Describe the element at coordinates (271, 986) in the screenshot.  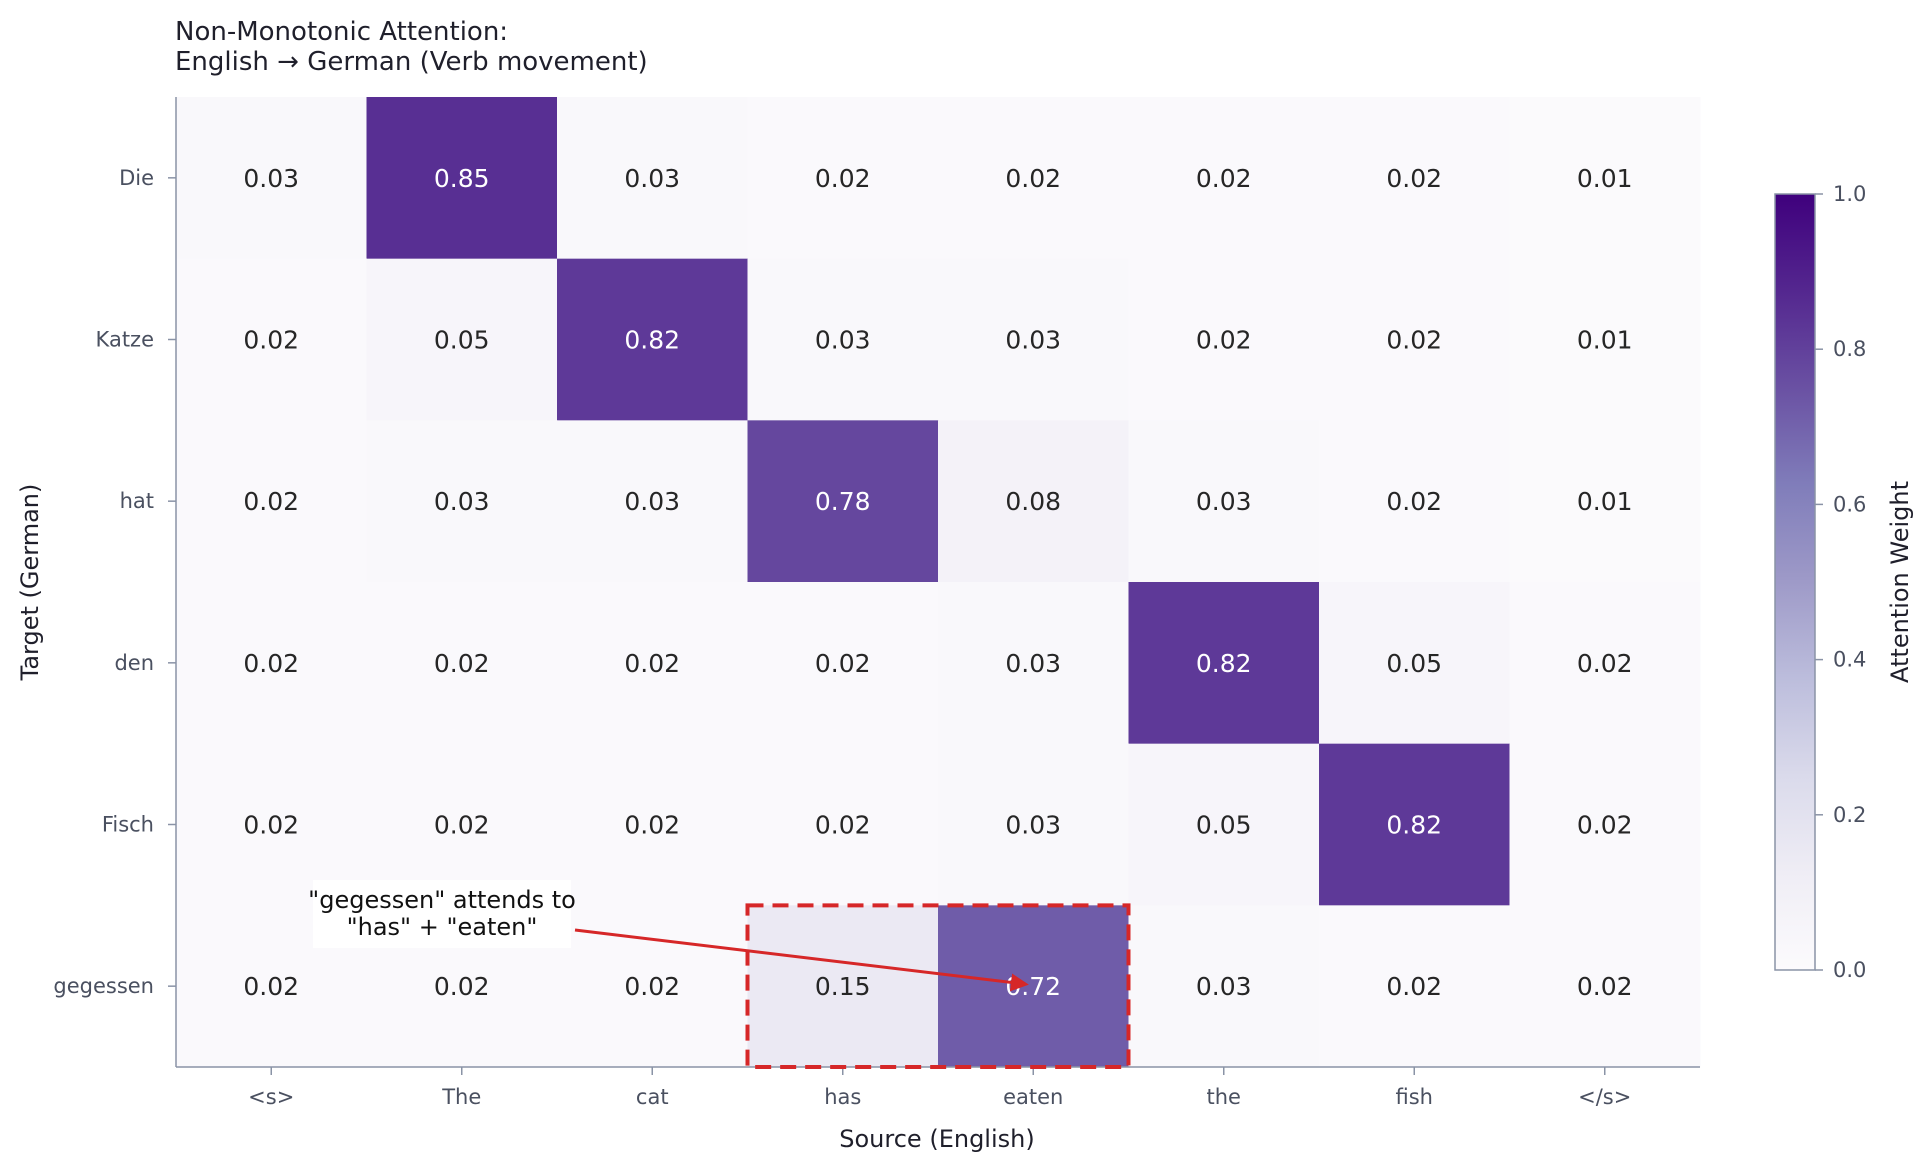
I see `cell-value-r5-c0: 0.02` at that location.